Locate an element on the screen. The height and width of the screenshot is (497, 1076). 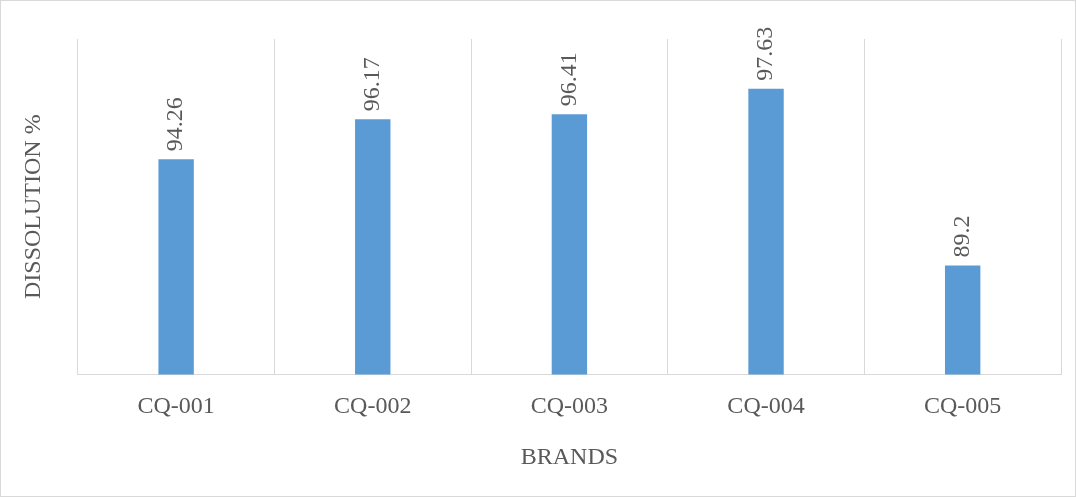
data-label: 94.26 is located at coordinates (174, 124).